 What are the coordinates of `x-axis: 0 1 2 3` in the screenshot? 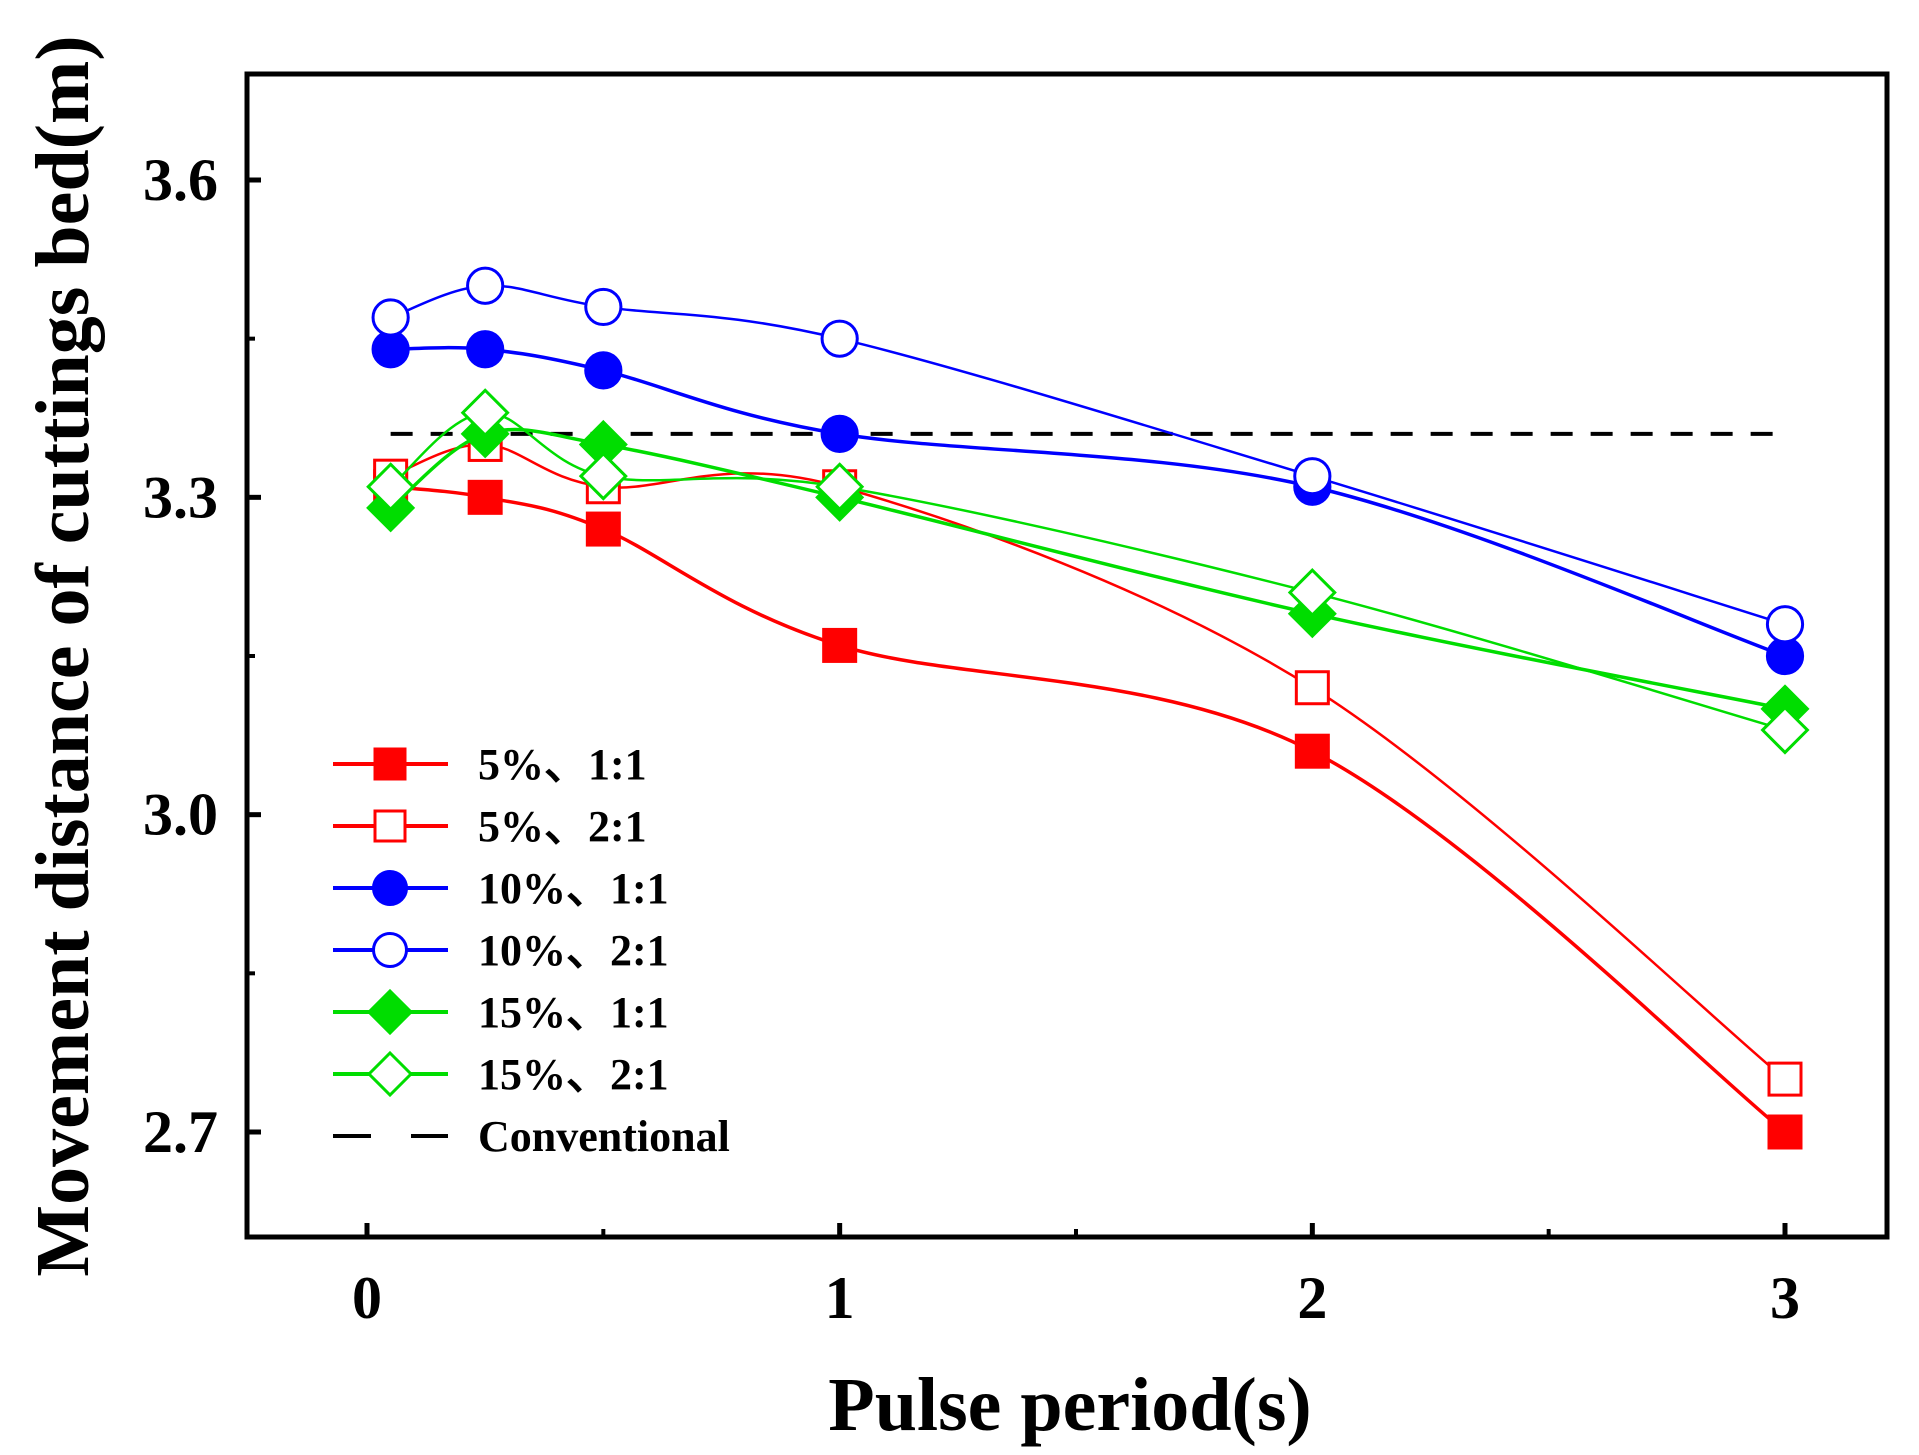 It's located at (1076, 1277).